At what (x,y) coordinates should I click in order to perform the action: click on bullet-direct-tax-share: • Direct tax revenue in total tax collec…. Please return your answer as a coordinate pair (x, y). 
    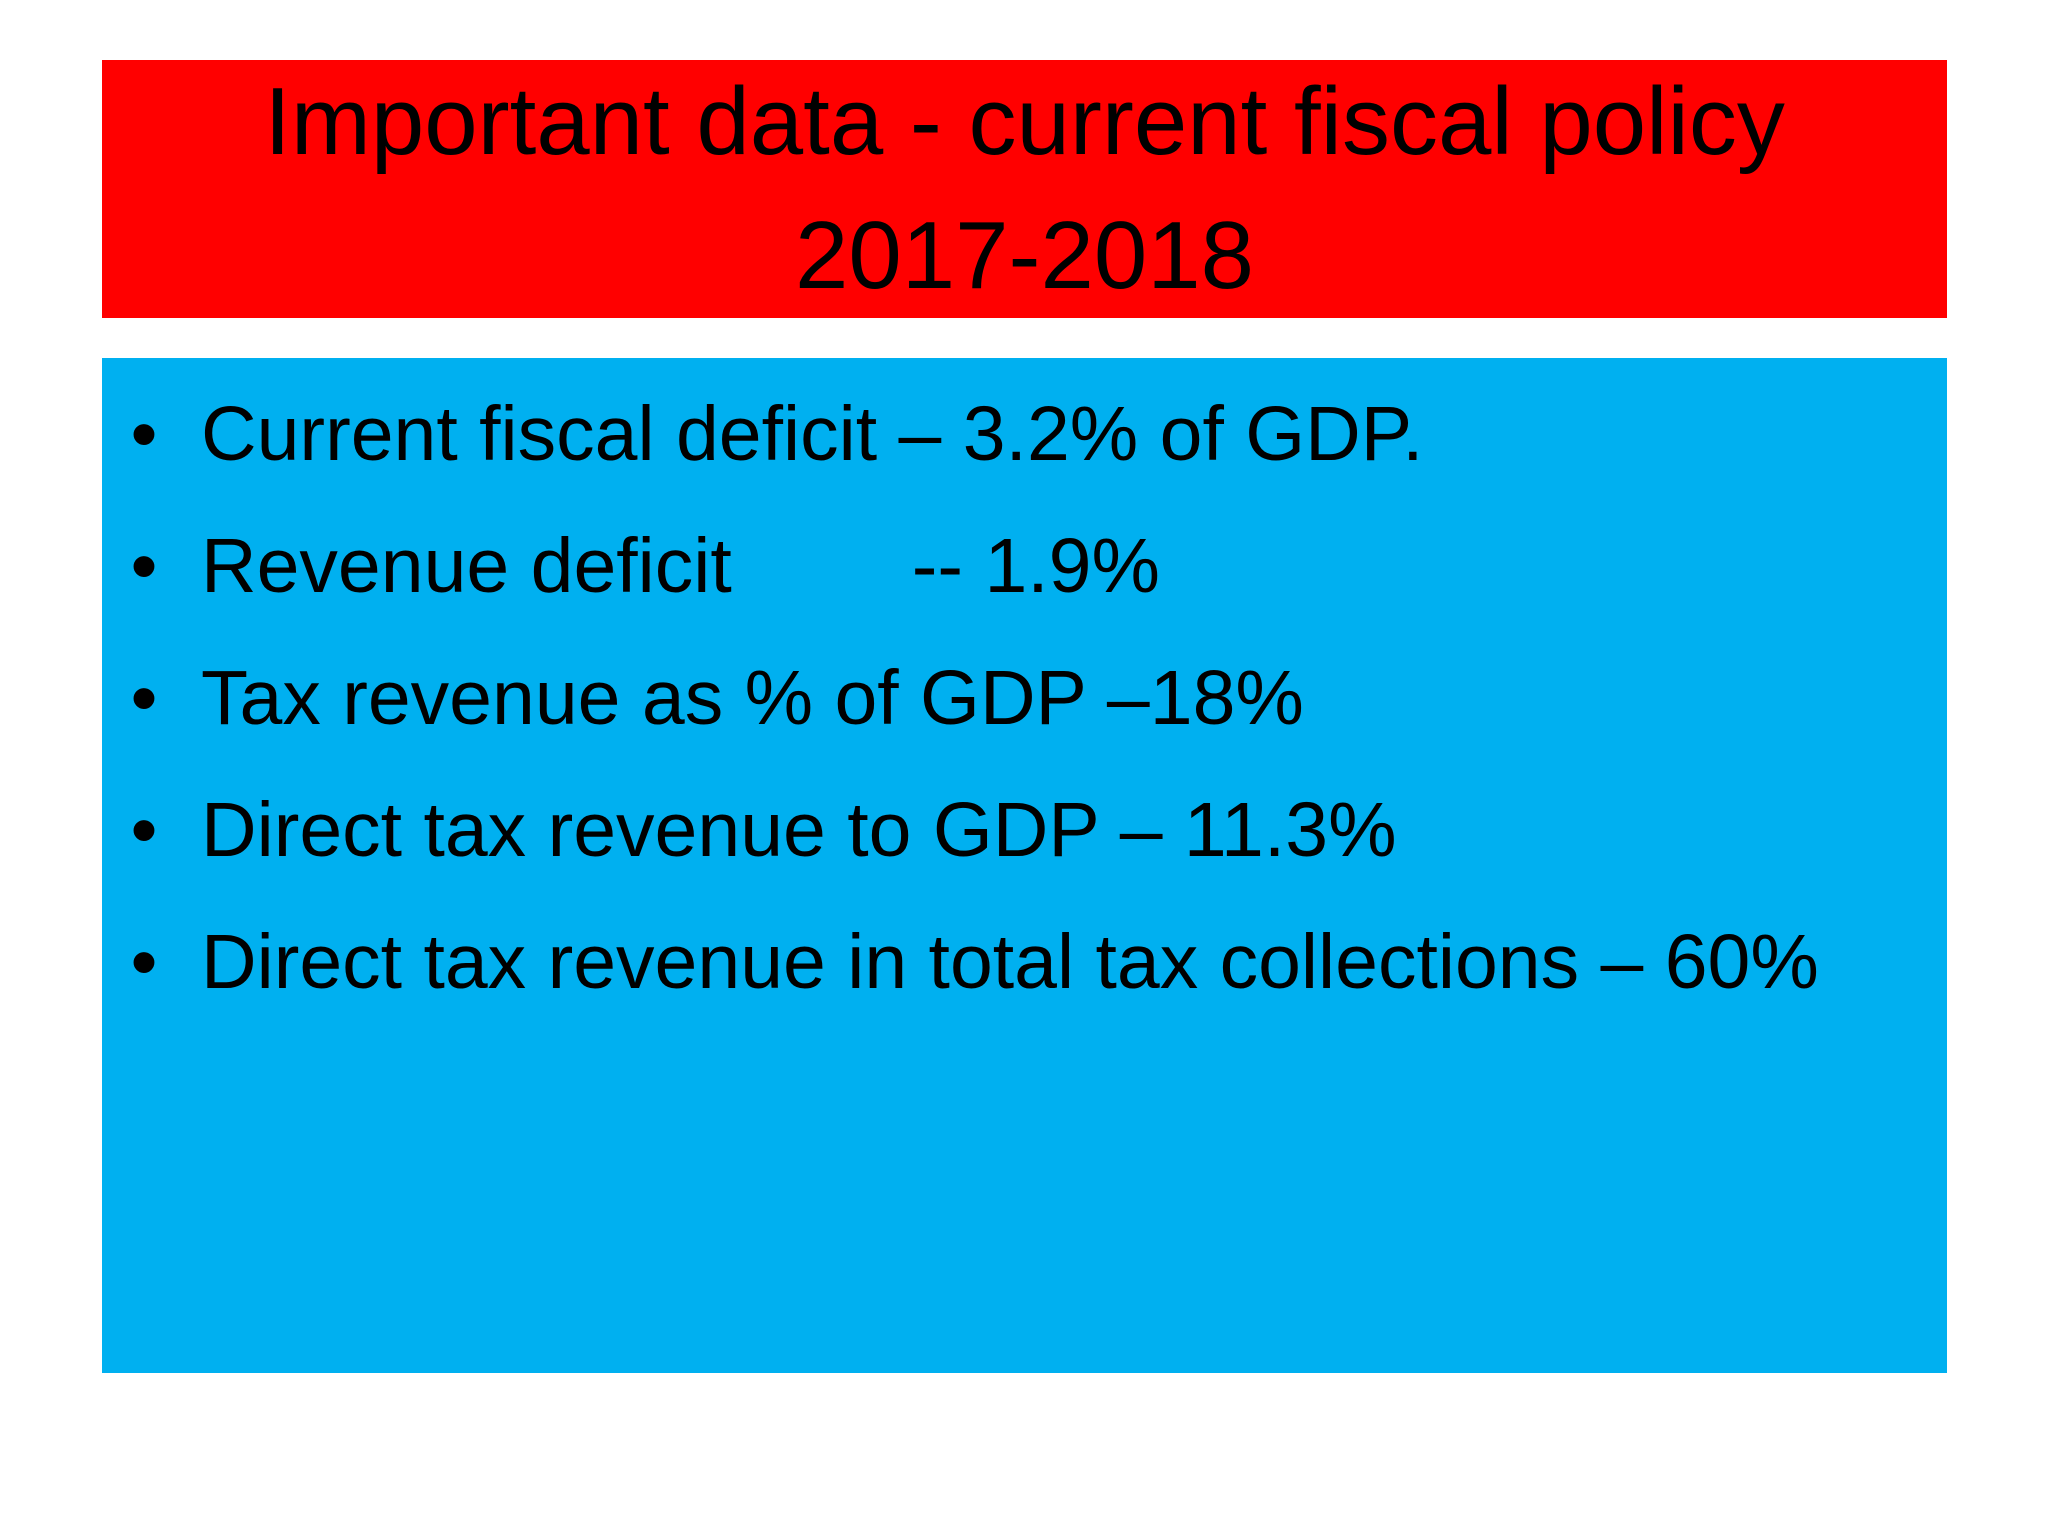
    Looking at the image, I should click on (976, 962).